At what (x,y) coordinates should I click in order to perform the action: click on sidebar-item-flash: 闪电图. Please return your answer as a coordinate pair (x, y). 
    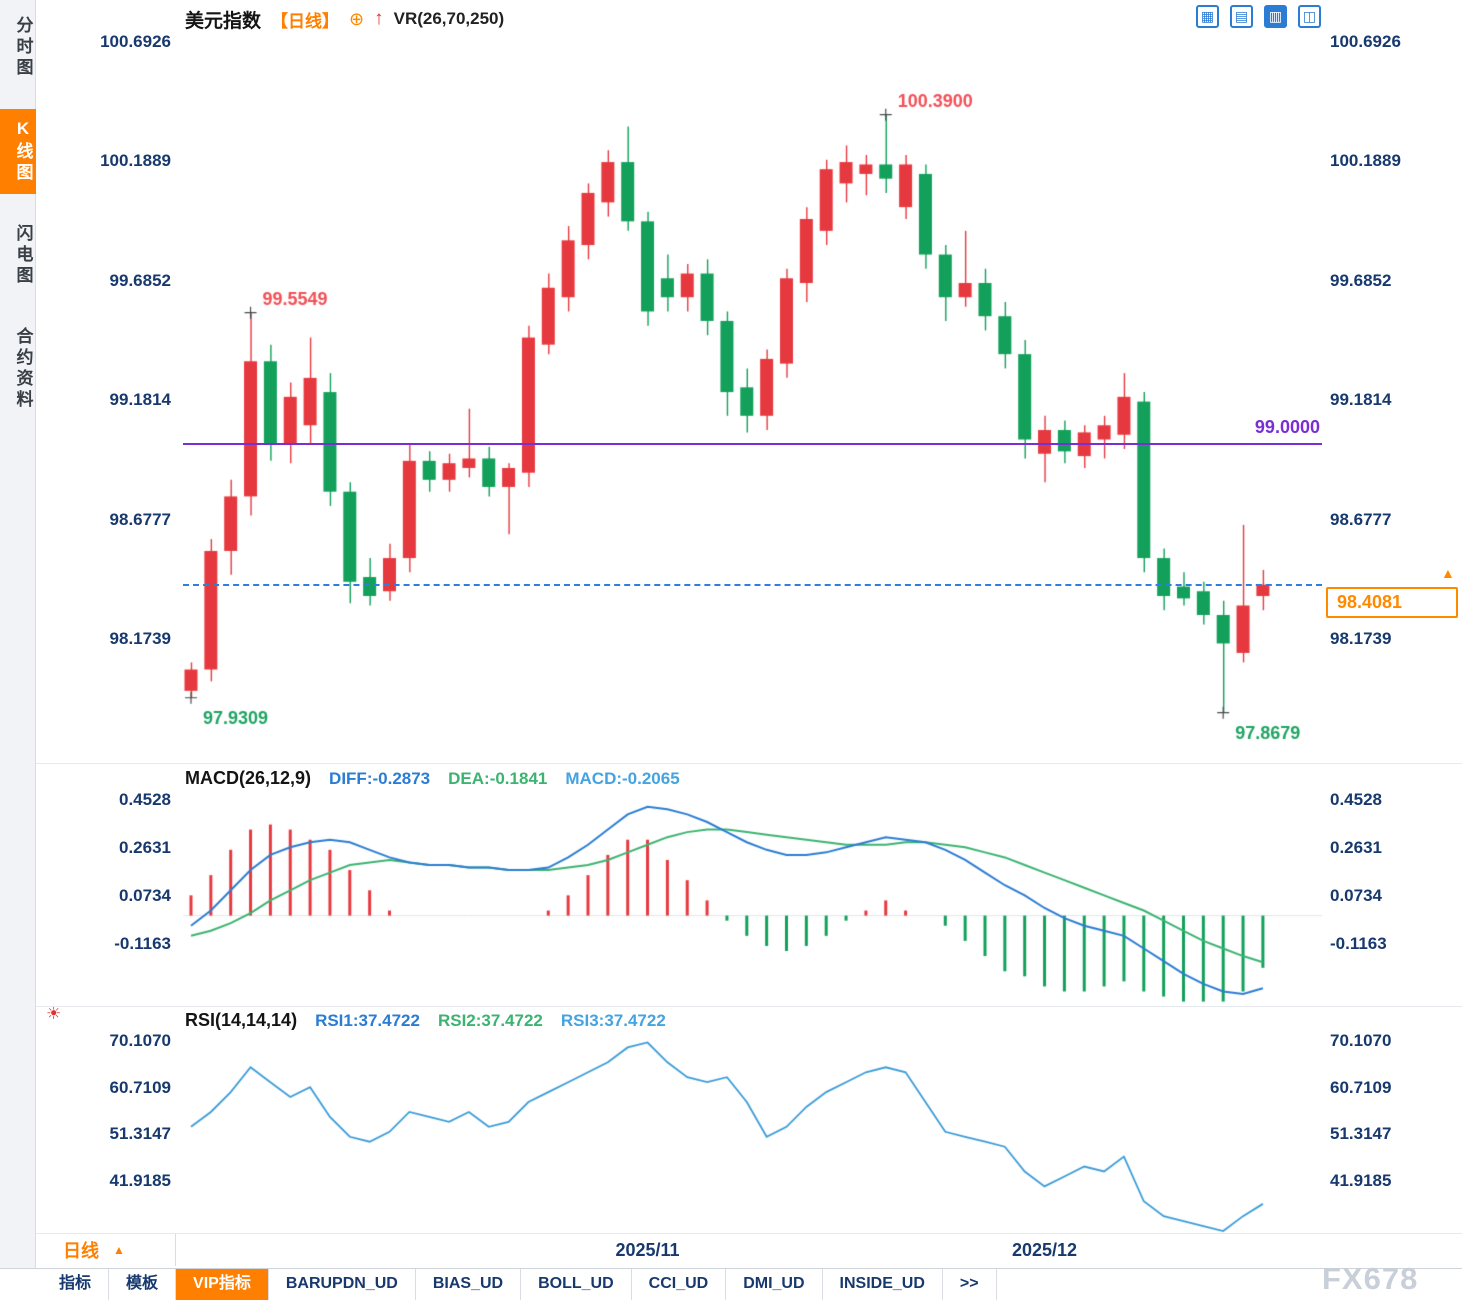
    Looking at the image, I should click on (23, 255).